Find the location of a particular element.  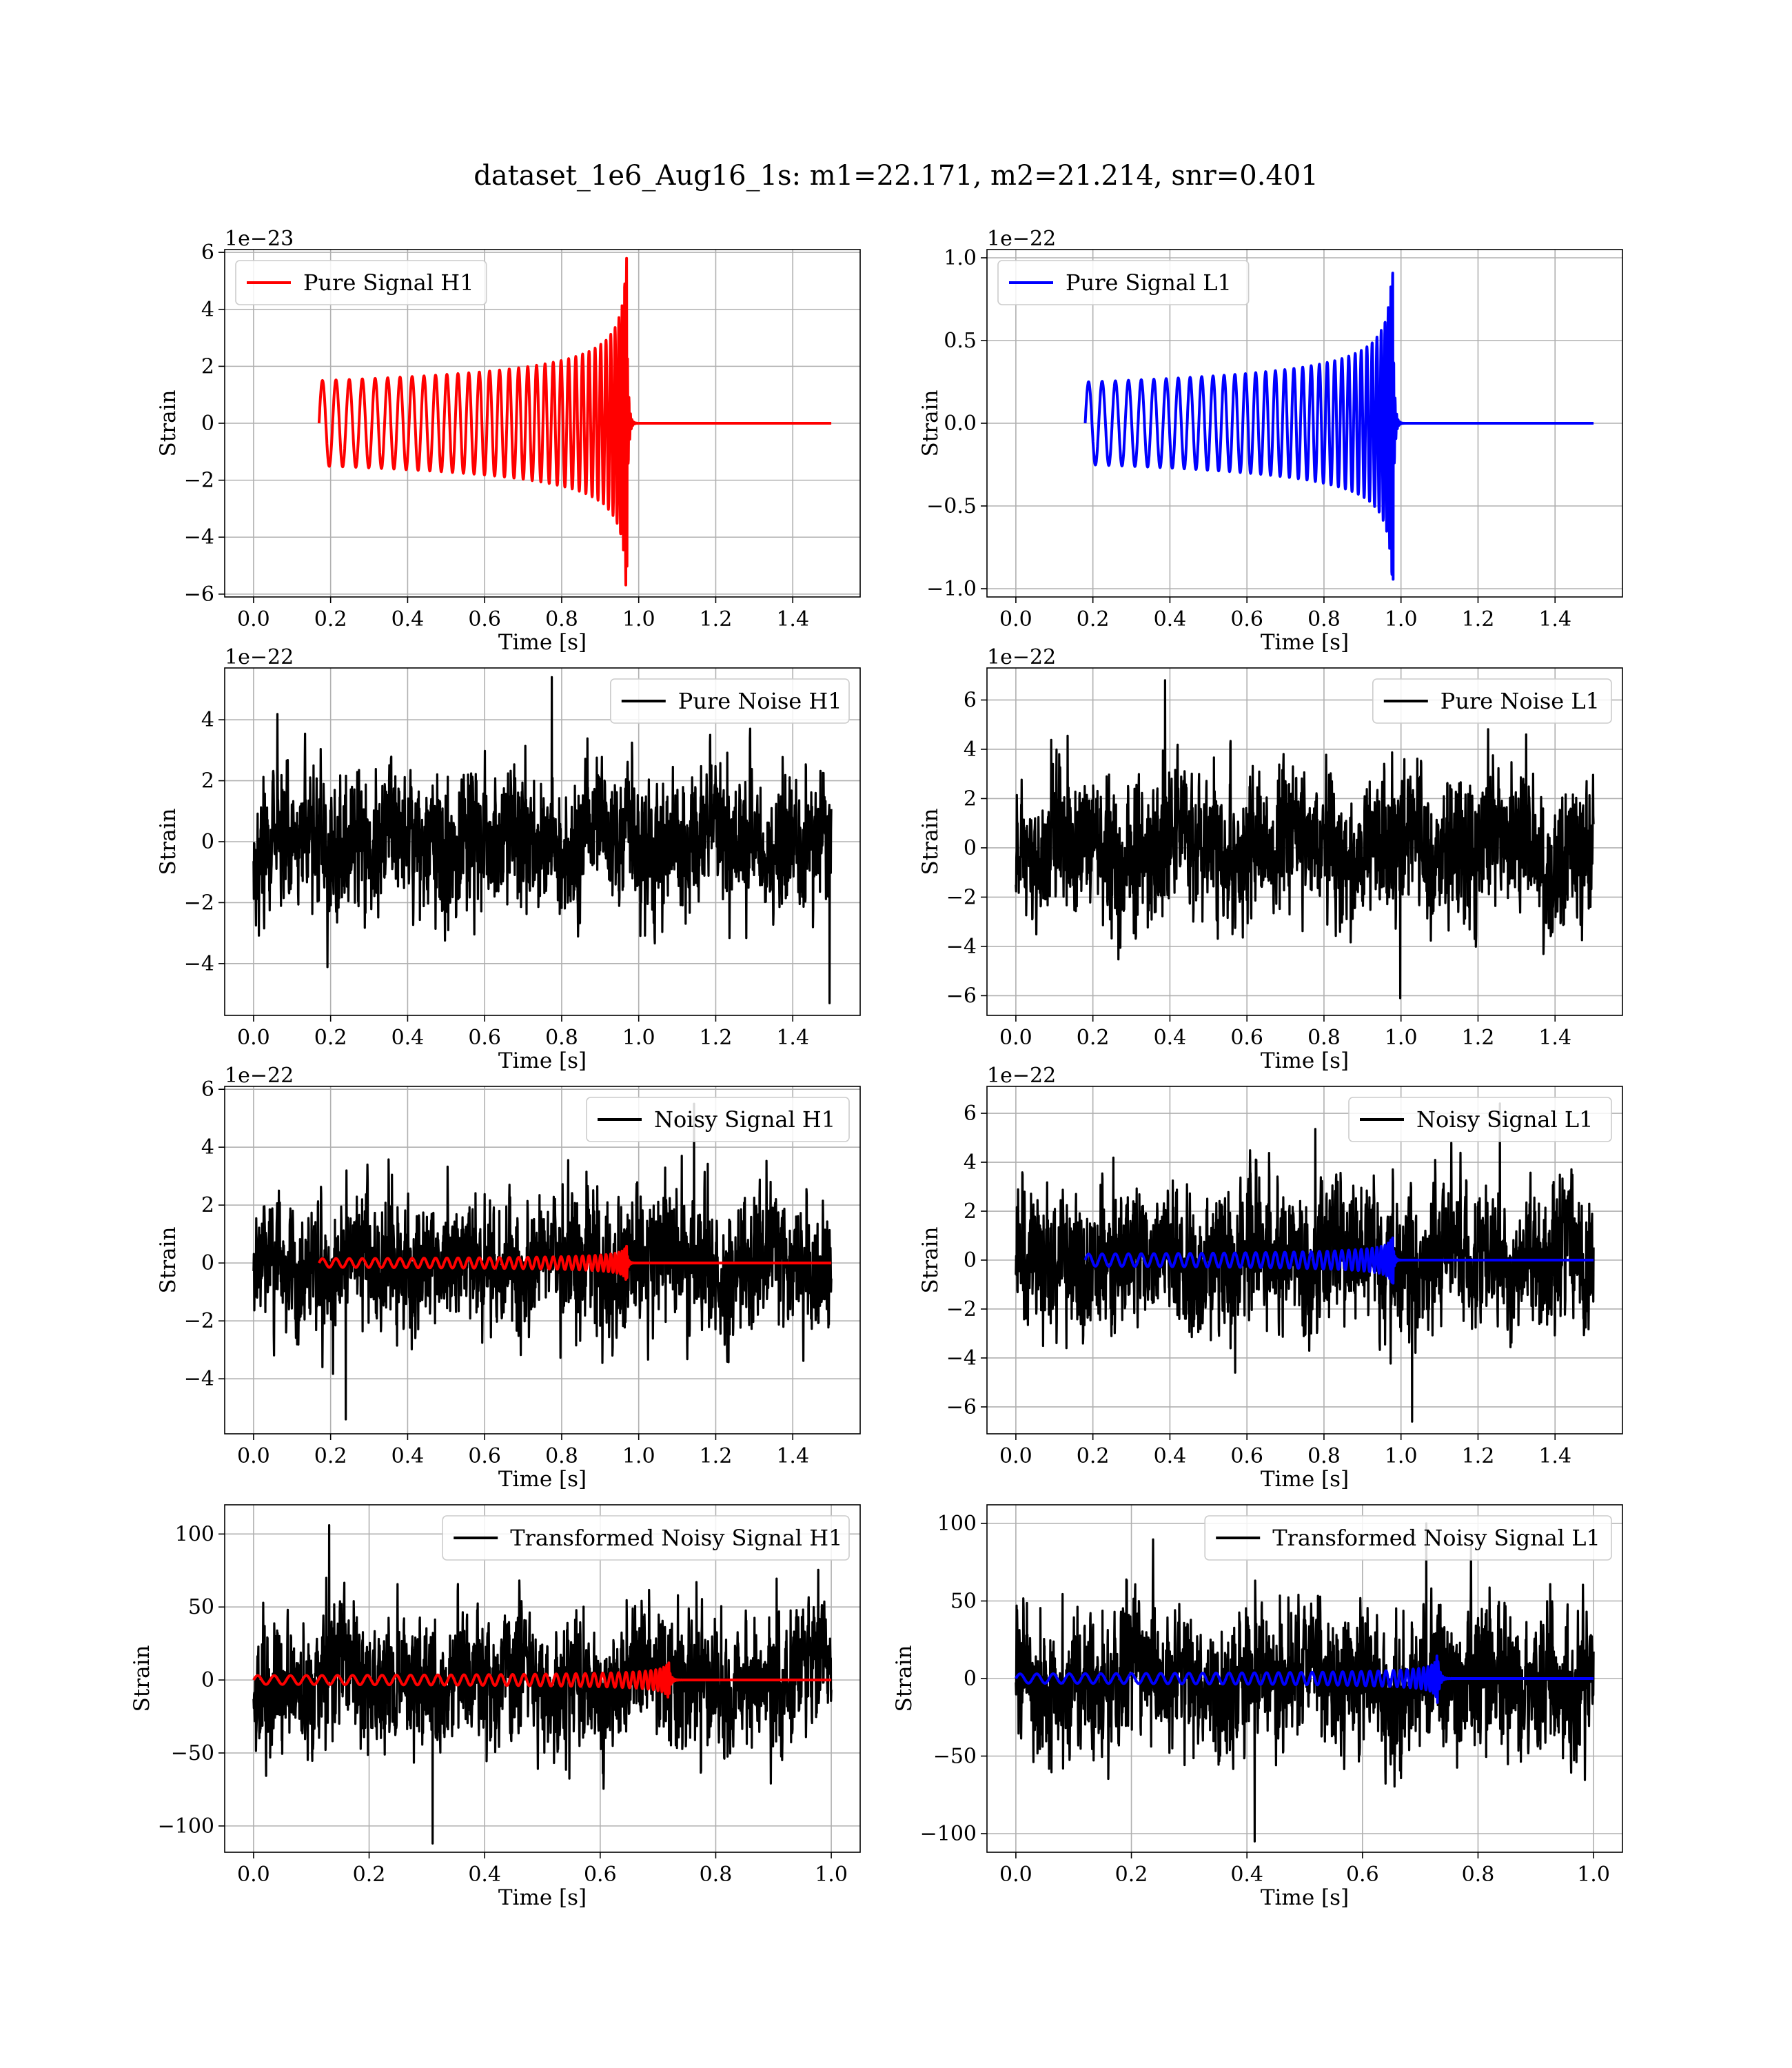

legend: Transformed Noisy Signal H1 is located at coordinates (646, 1538).